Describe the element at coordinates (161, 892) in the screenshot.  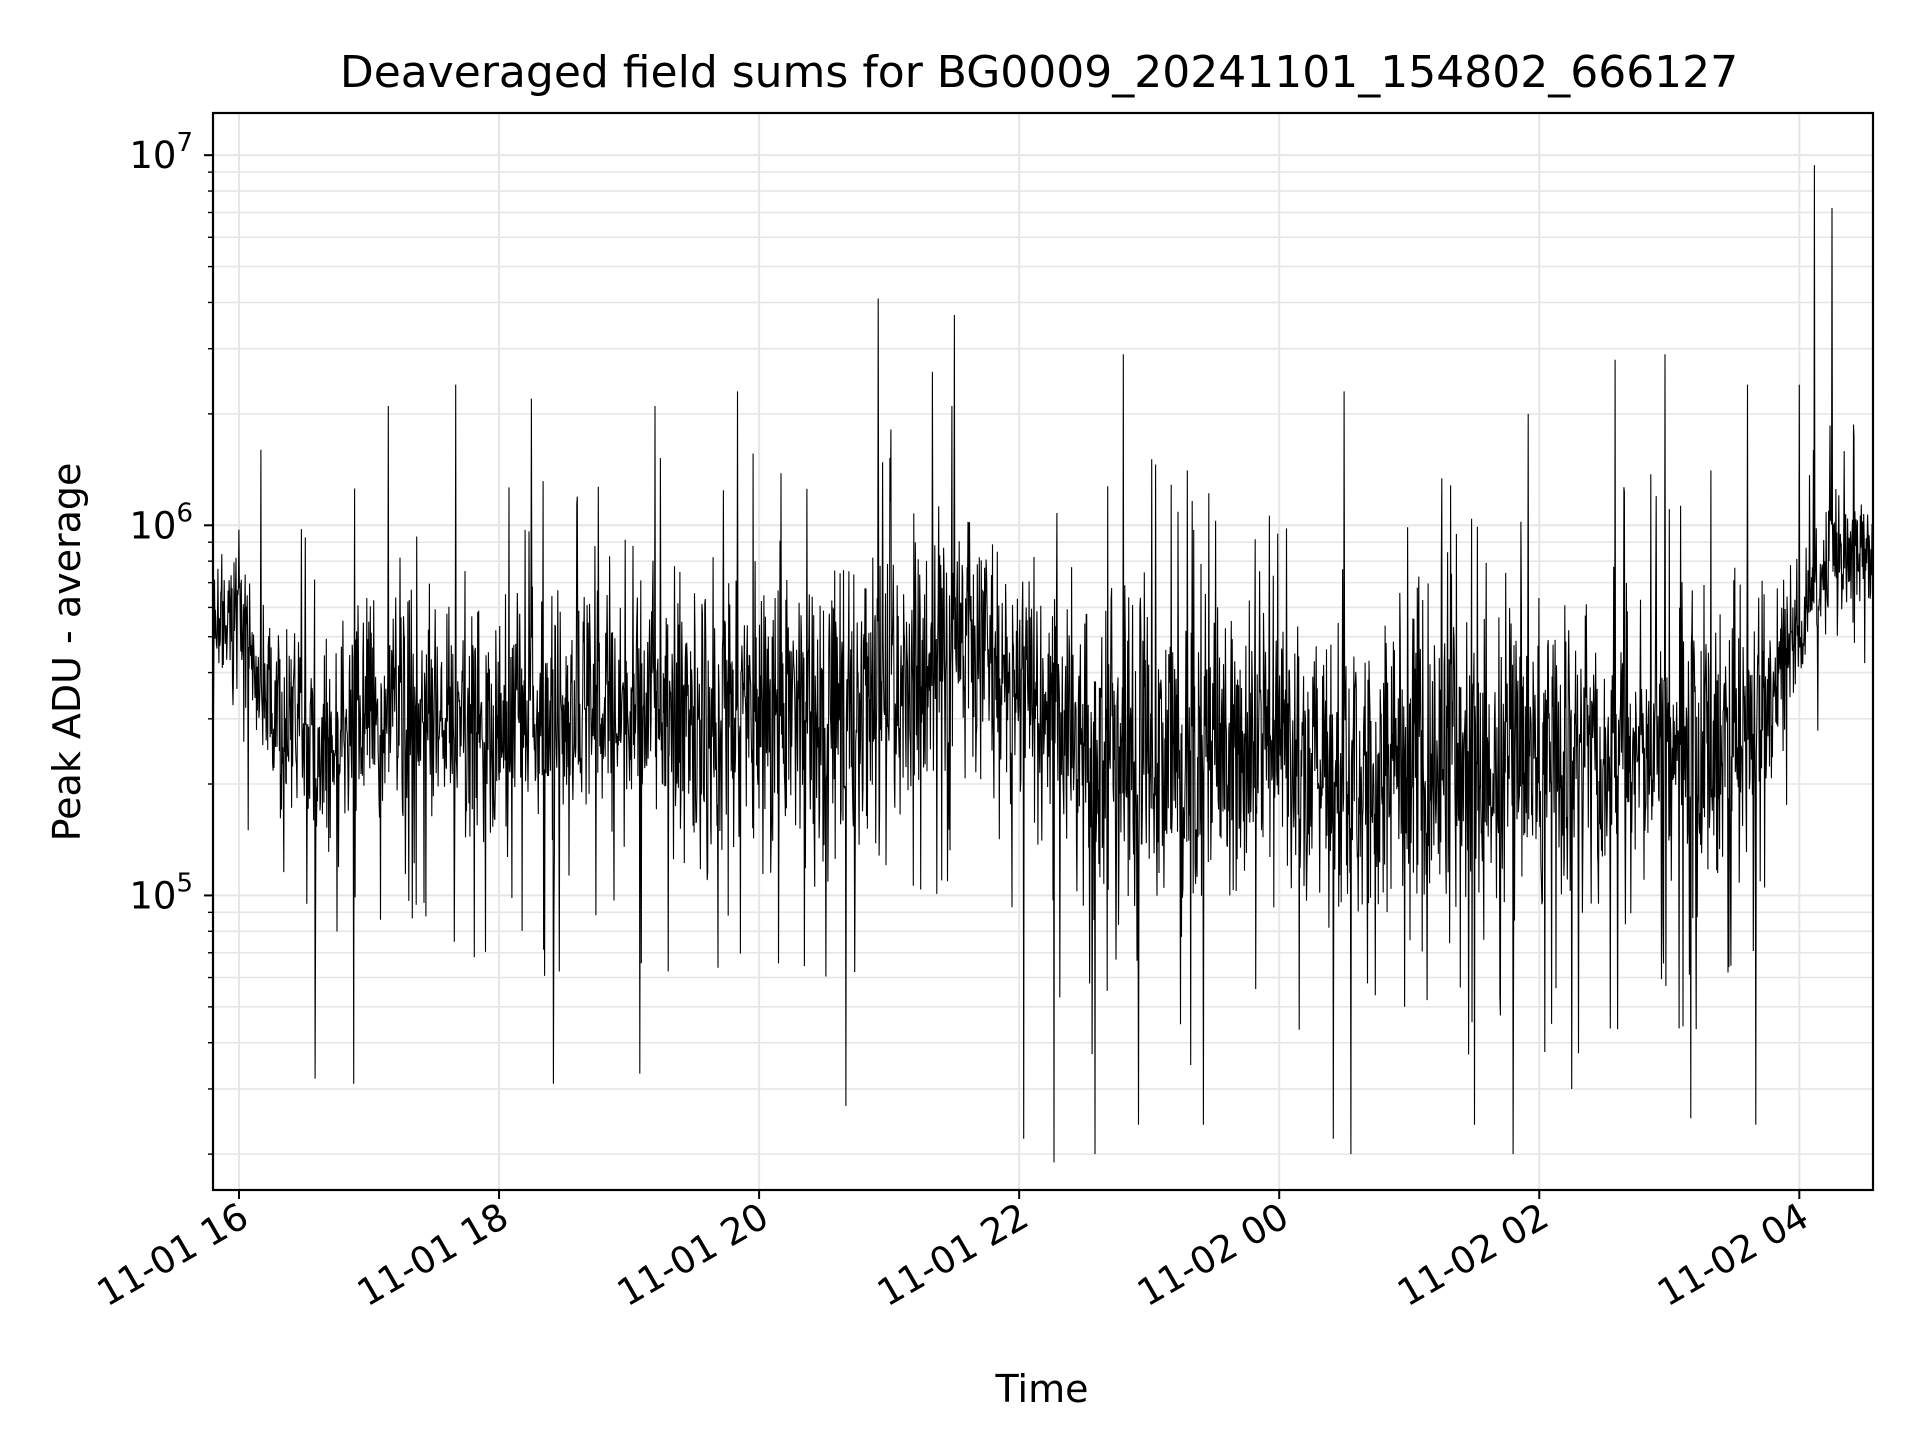
I see `y-tick-label: 10⁵` at that location.